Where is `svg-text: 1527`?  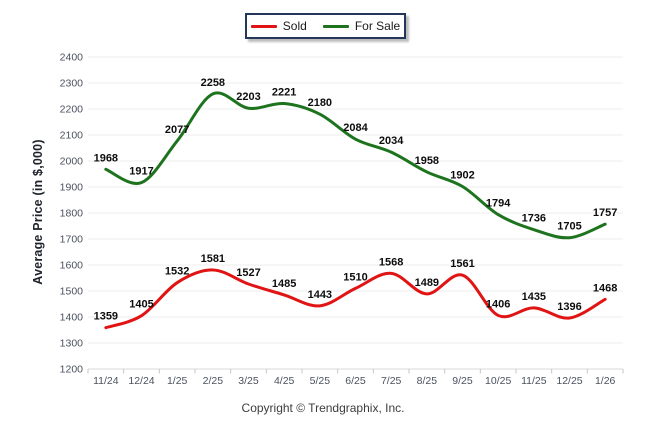 svg-text: 1527 is located at coordinates (248, 273).